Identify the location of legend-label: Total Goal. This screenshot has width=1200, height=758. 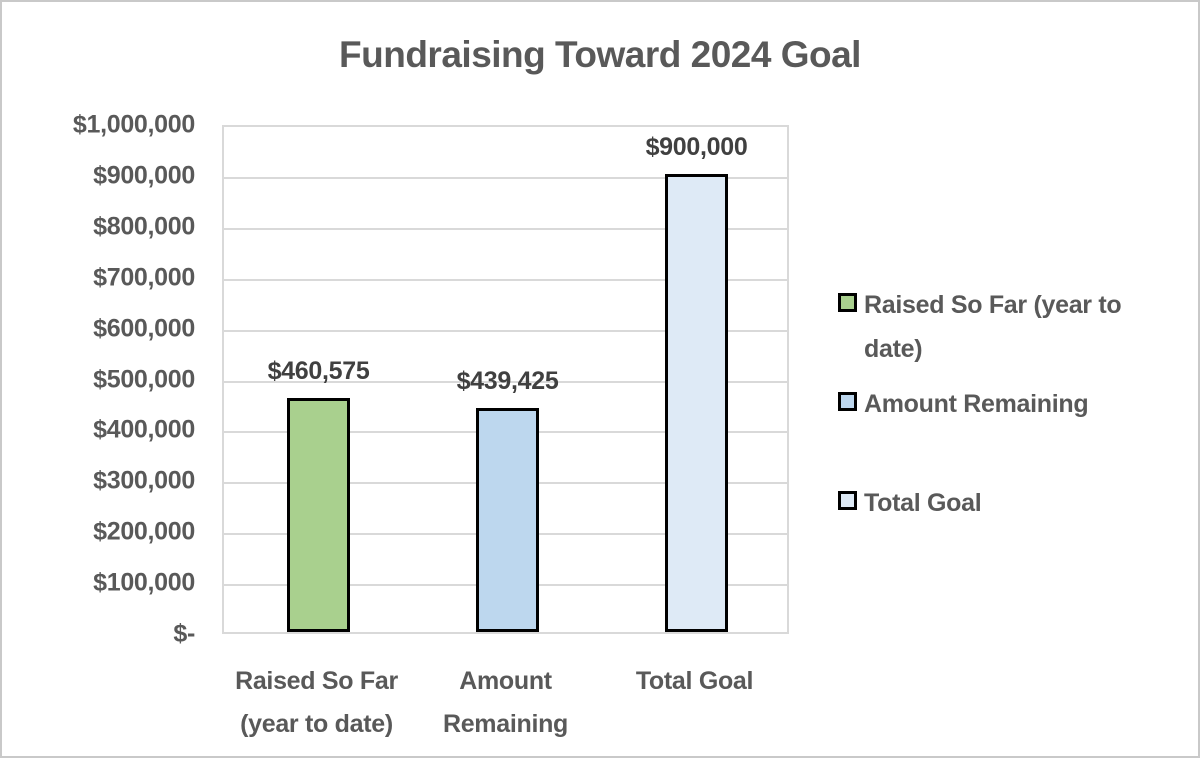
(923, 503).